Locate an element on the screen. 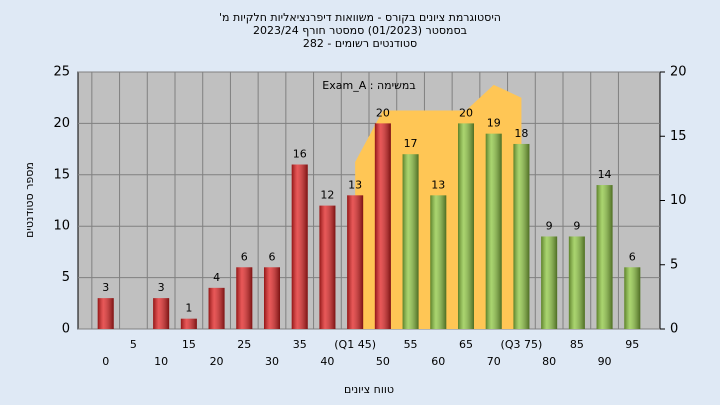  y-tick-label: 15 is located at coordinates (61, 174).